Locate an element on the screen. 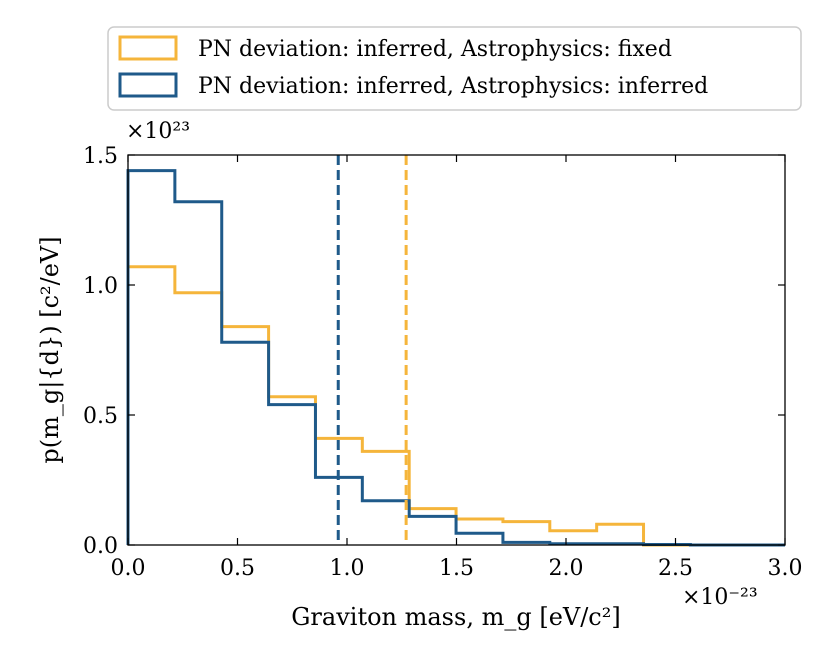 This screenshot has height=657, width=830. y-tick-label-0: 0.0 is located at coordinates (100, 546).